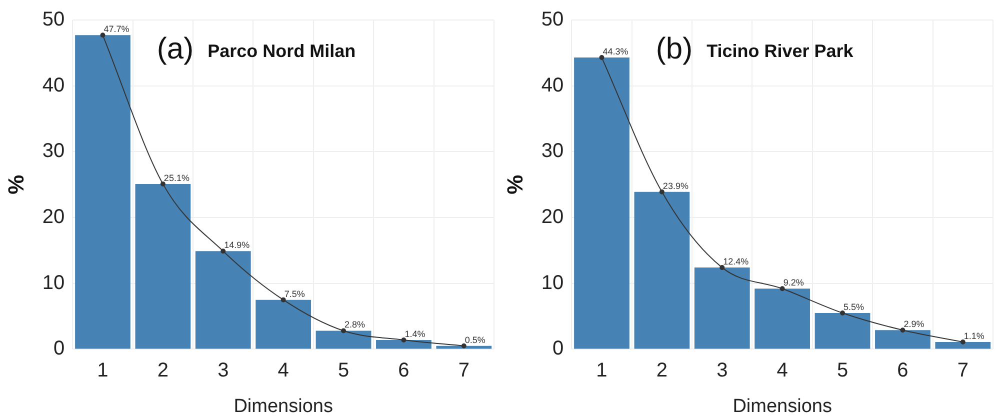  What do you see at coordinates (914, 324) in the screenshot?
I see `data-label: 2.9%` at bounding box center [914, 324].